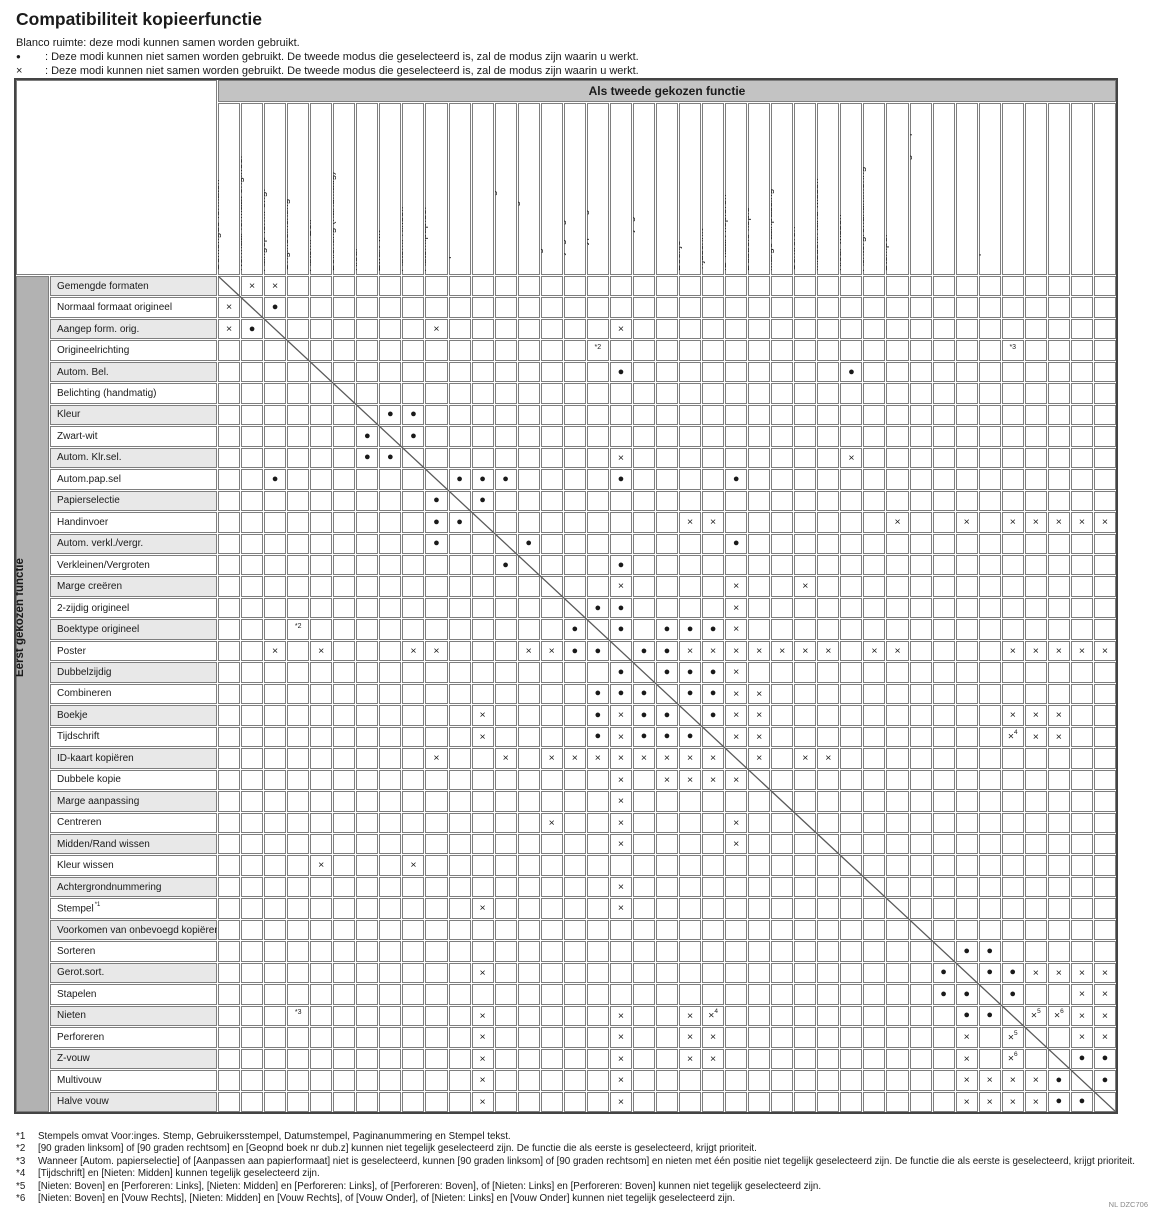 The height and width of the screenshot is (1218, 1163). I want to click on row-label-text: Midden/Rand wissen, so click(103, 844).